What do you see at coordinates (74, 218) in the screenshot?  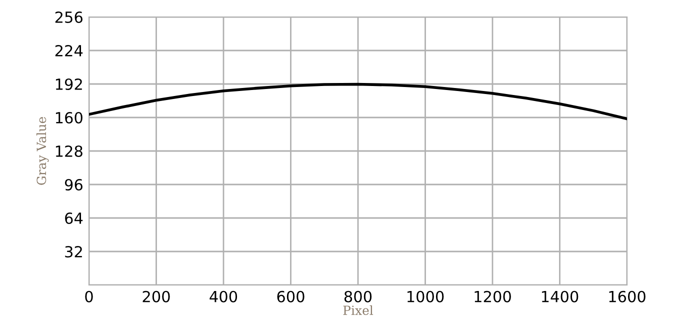 I see `y-tick-label: 64` at bounding box center [74, 218].